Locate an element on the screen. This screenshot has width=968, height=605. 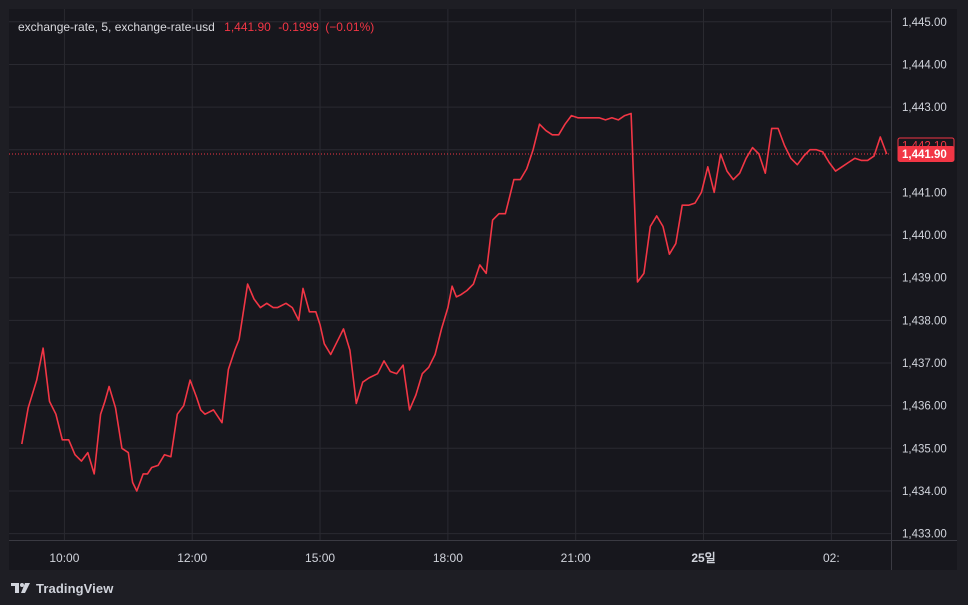
price-labels: 1,442.101,441.90 is located at coordinates (926, 150).